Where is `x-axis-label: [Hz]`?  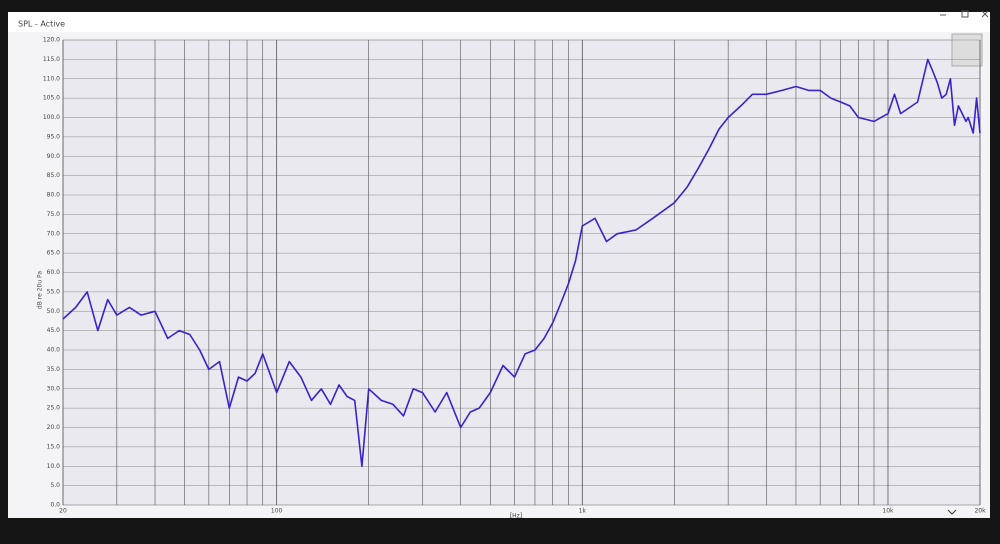
x-axis-label: [Hz] is located at coordinates (516, 516).